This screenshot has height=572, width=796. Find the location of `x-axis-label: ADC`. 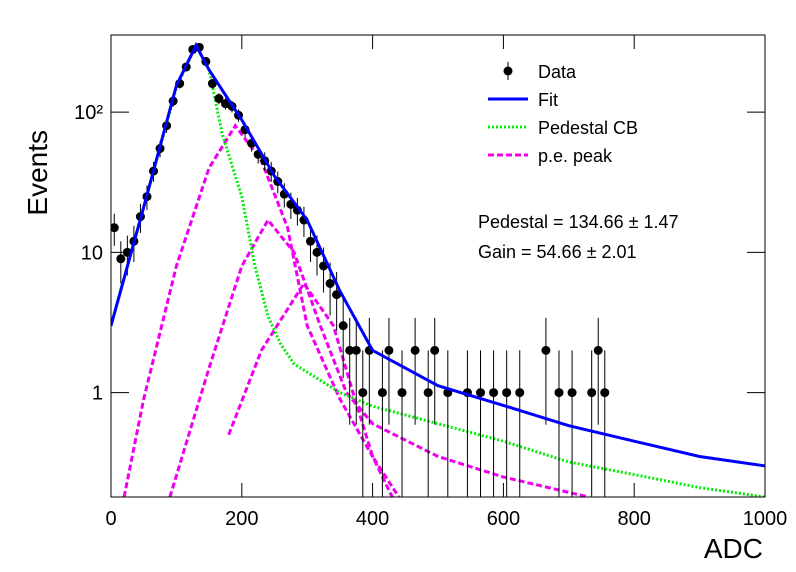

x-axis-label: ADC is located at coordinates (733, 548).